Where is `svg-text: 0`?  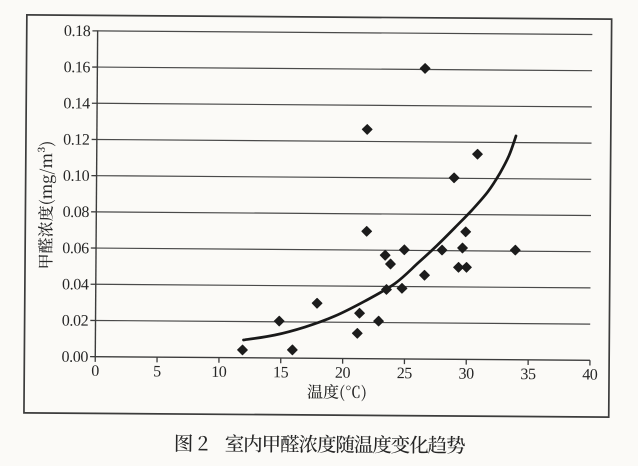
svg-text: 0 is located at coordinates (95, 371).